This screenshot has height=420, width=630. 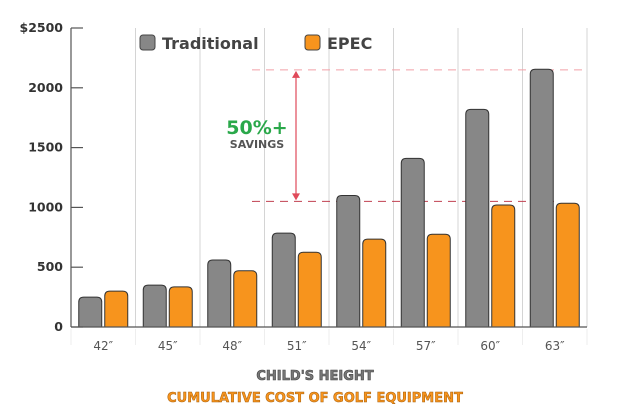 I want to click on y-tick-label: 0, so click(x=58, y=326).